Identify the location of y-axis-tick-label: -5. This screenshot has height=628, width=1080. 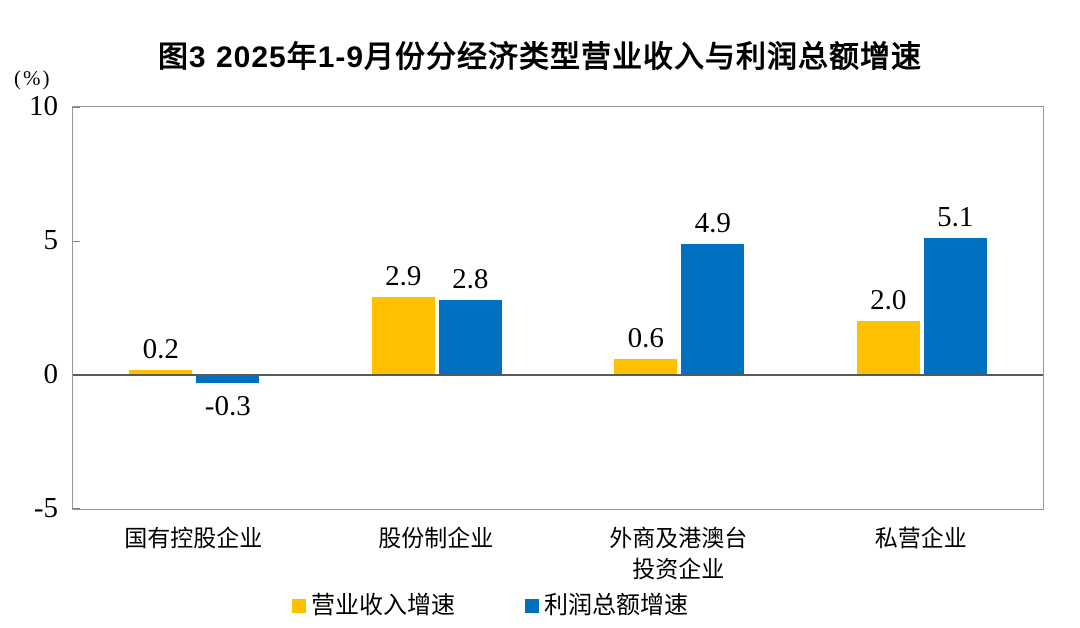
(45, 508).